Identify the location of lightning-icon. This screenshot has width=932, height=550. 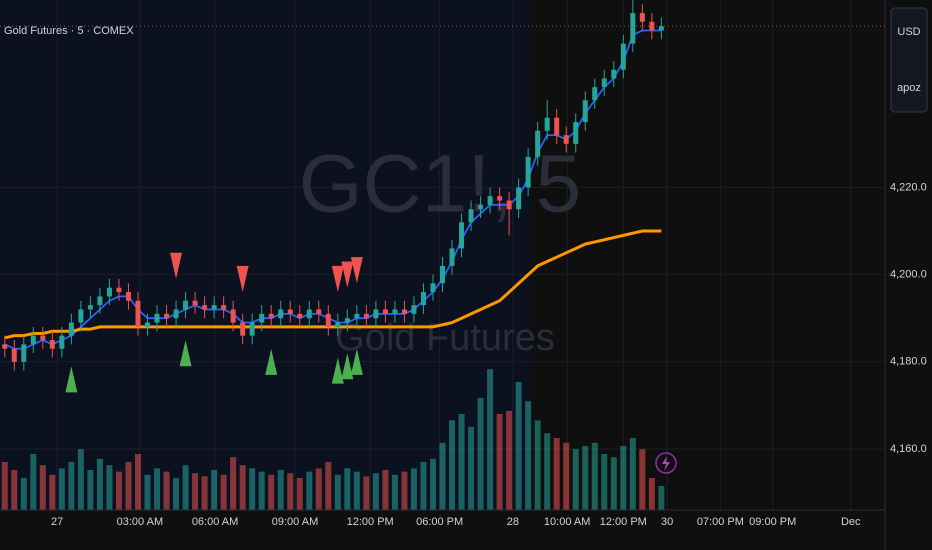
(666, 463).